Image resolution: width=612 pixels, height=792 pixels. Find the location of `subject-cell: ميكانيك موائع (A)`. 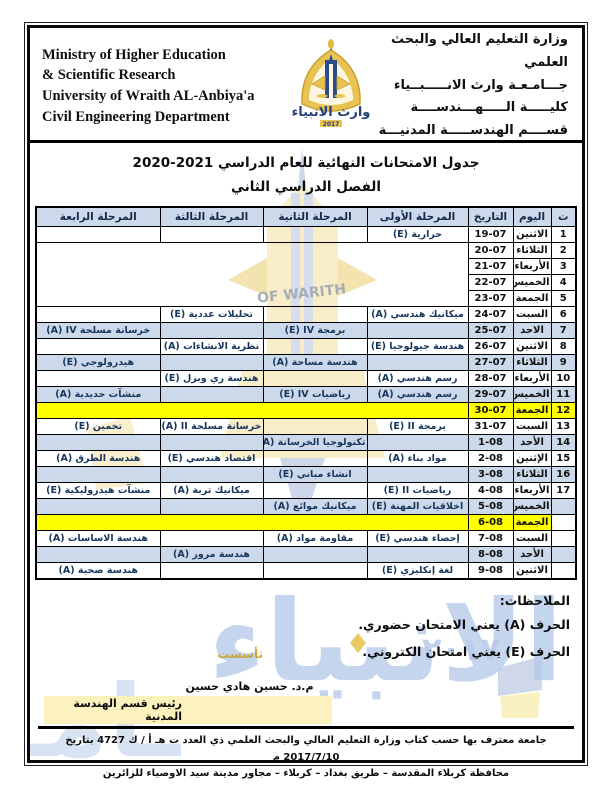

subject-cell: ميكانيك موائع (A) is located at coordinates (315, 507).